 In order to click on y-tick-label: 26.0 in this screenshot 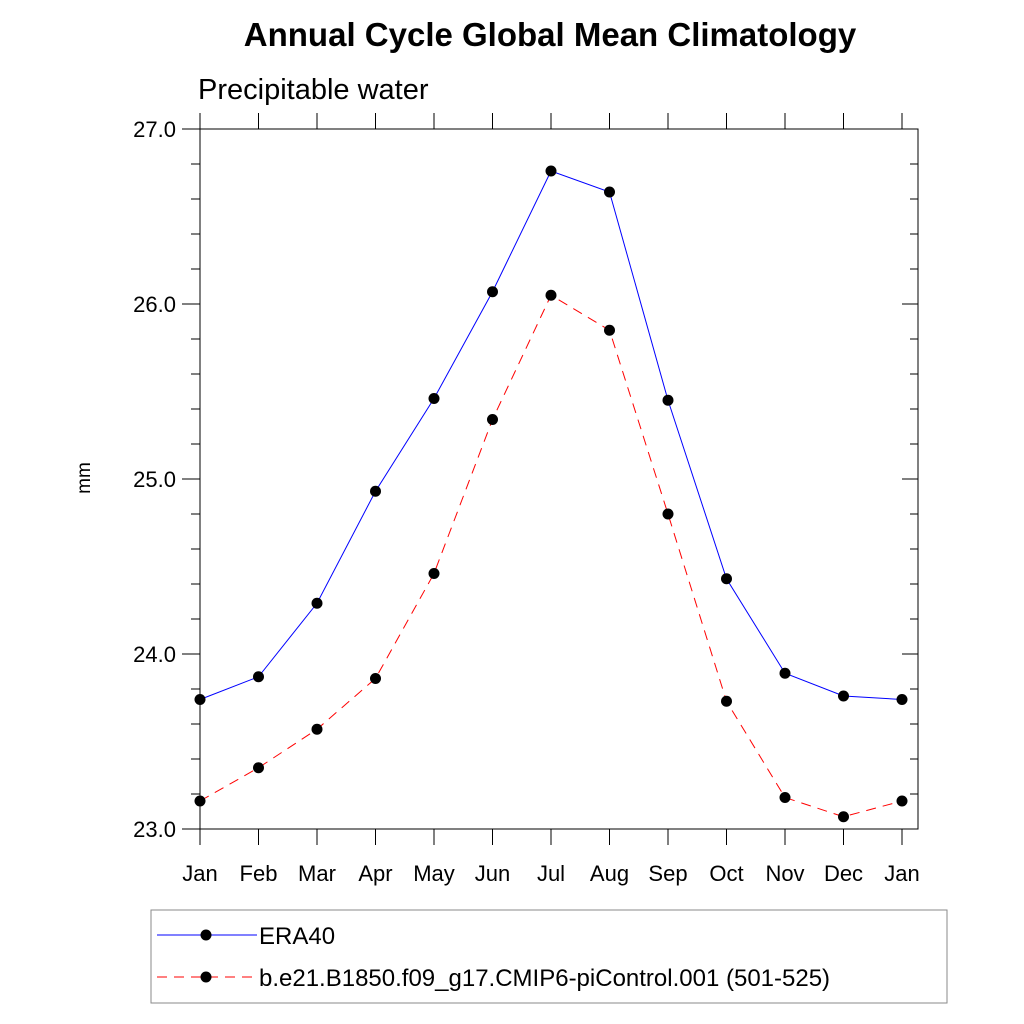, I will do `click(154, 304)`.